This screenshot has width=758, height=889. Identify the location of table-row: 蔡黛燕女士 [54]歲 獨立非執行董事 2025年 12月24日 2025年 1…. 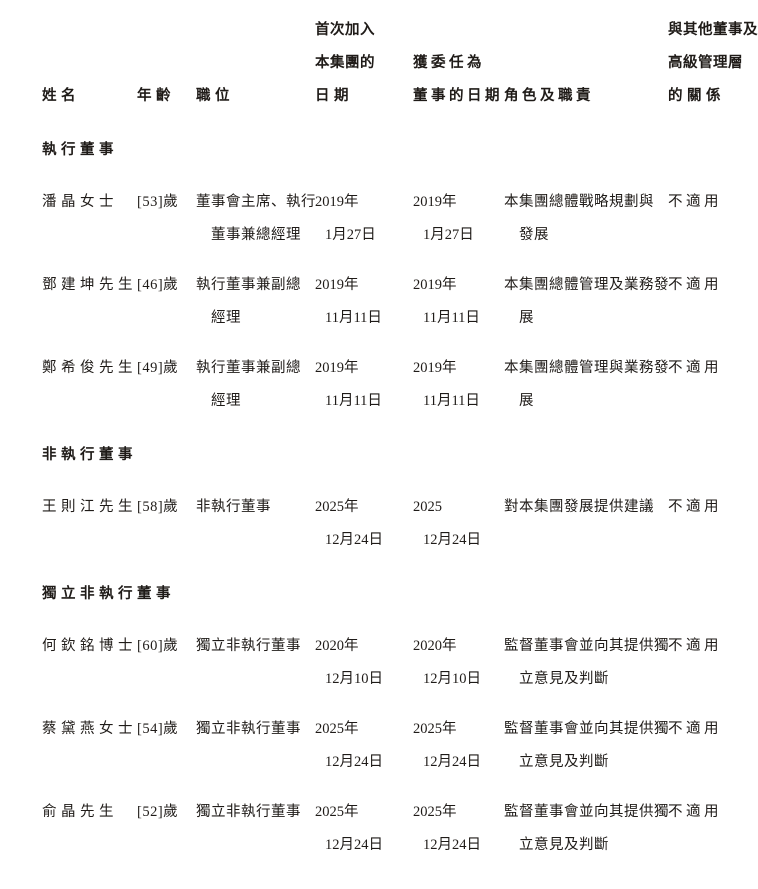
(400, 746).